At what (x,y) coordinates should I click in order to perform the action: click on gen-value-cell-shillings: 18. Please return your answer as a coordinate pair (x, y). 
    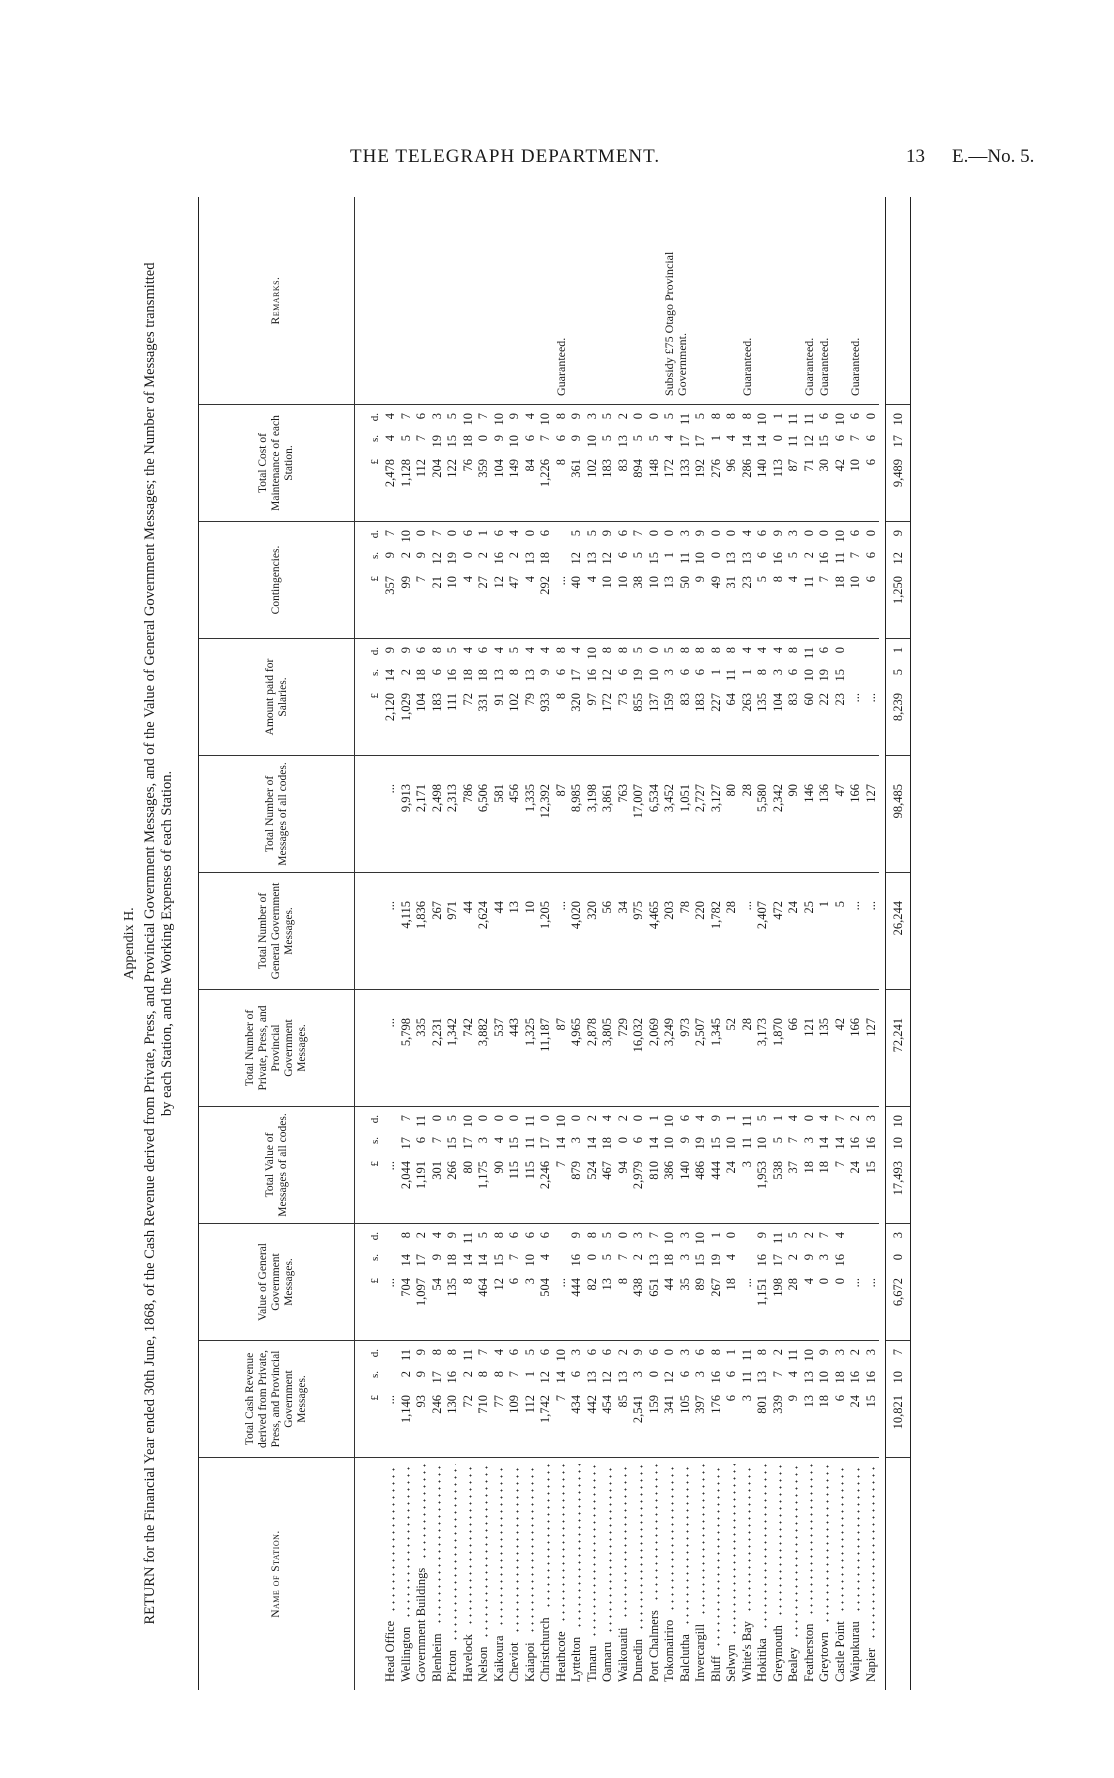
    Looking at the image, I should click on (452, 1260).